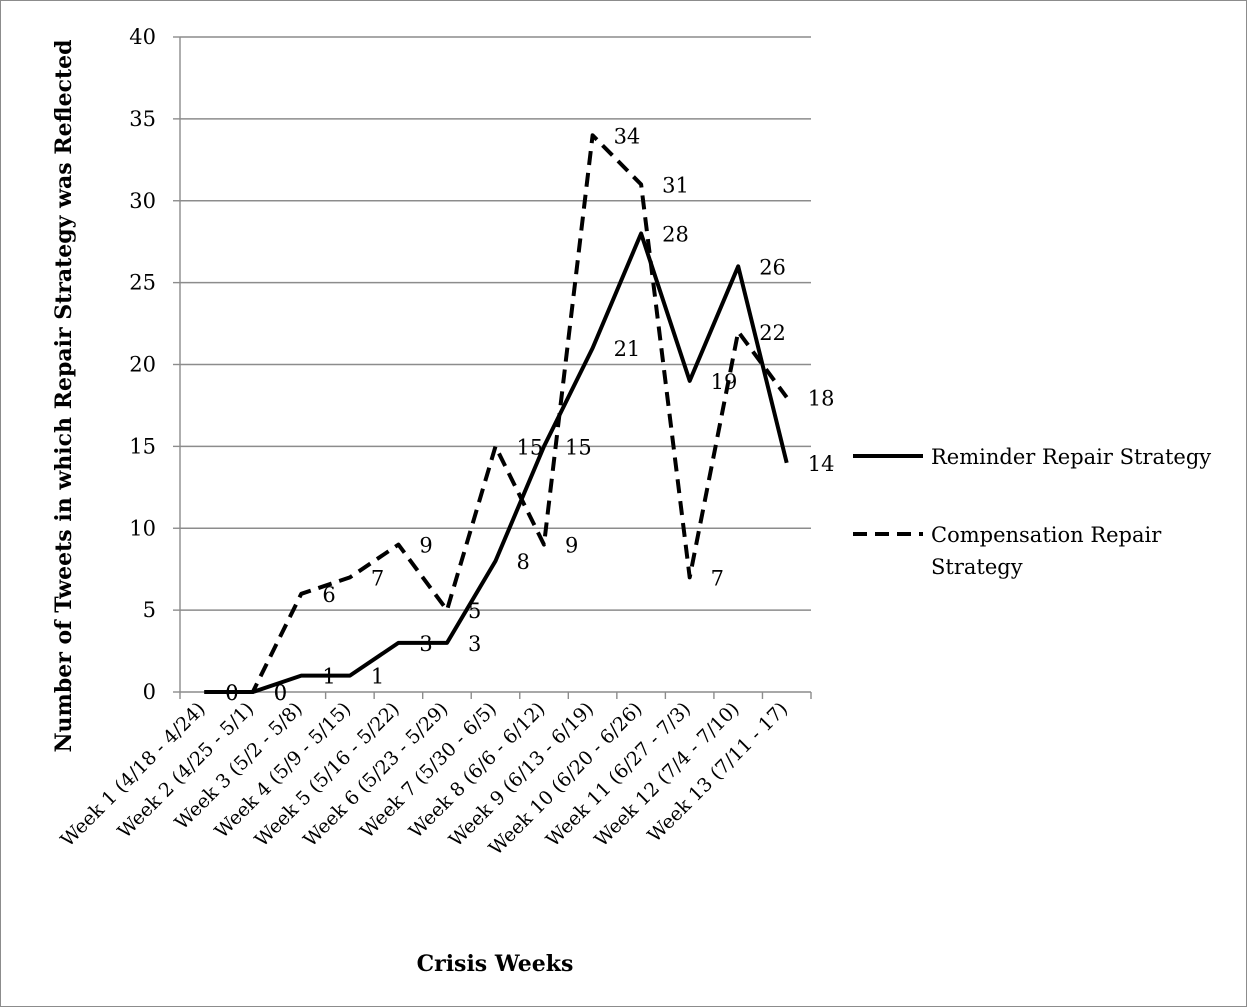  What do you see at coordinates (474, 611) in the screenshot?
I see `data-label-compensation: 5` at bounding box center [474, 611].